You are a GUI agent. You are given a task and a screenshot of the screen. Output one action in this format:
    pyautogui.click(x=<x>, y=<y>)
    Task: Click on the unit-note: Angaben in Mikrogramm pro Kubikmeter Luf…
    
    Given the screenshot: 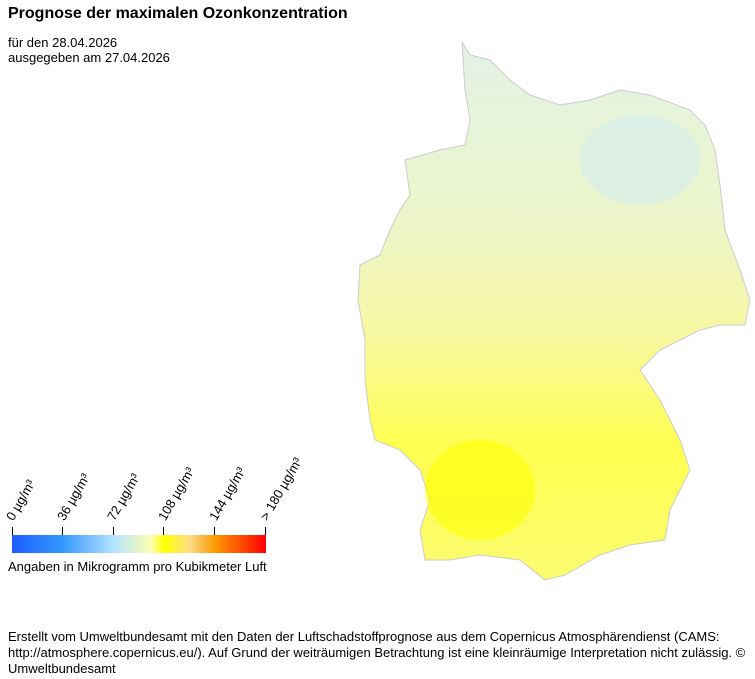 What is the action you would take?
    pyautogui.click(x=137, y=566)
    